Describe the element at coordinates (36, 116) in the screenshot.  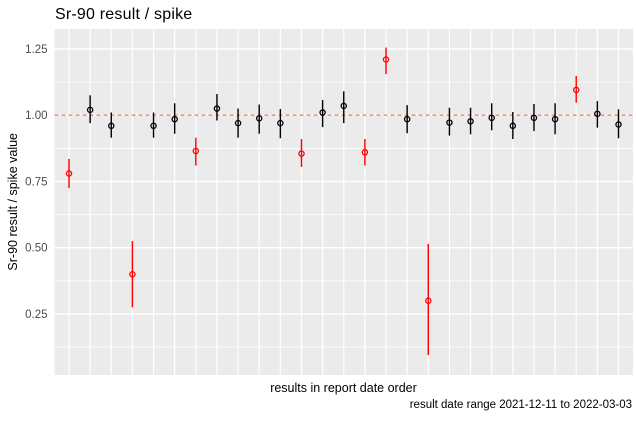
I see `y-tick-label: 1.00` at that location.